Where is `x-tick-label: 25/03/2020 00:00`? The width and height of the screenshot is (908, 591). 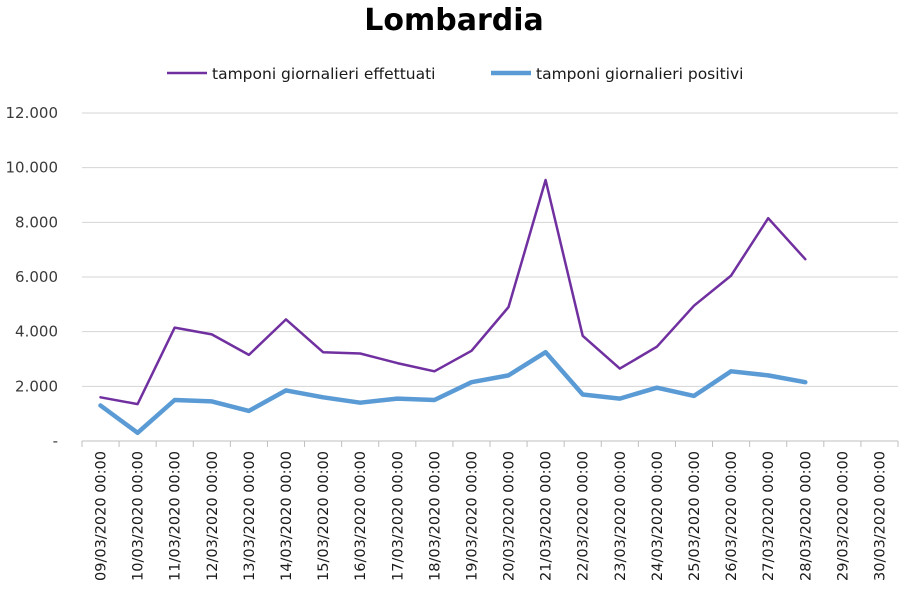 x-tick-label: 25/03/2020 00:00 is located at coordinates (695, 516).